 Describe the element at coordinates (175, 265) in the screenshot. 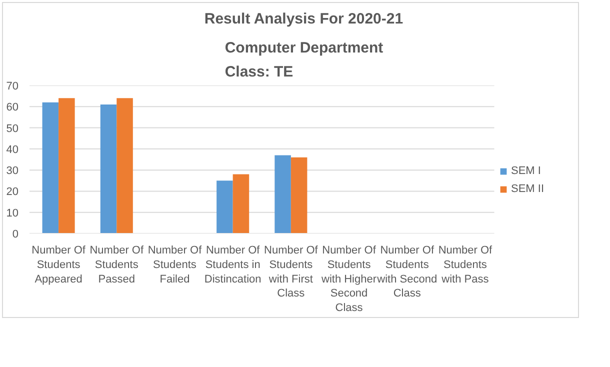

I see `x-tick-label: Number Of Students Failed` at that location.